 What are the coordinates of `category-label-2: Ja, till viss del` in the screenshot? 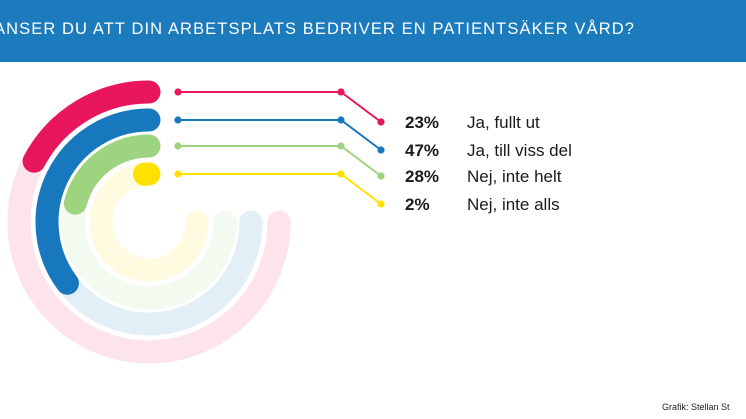 It's located at (519, 150).